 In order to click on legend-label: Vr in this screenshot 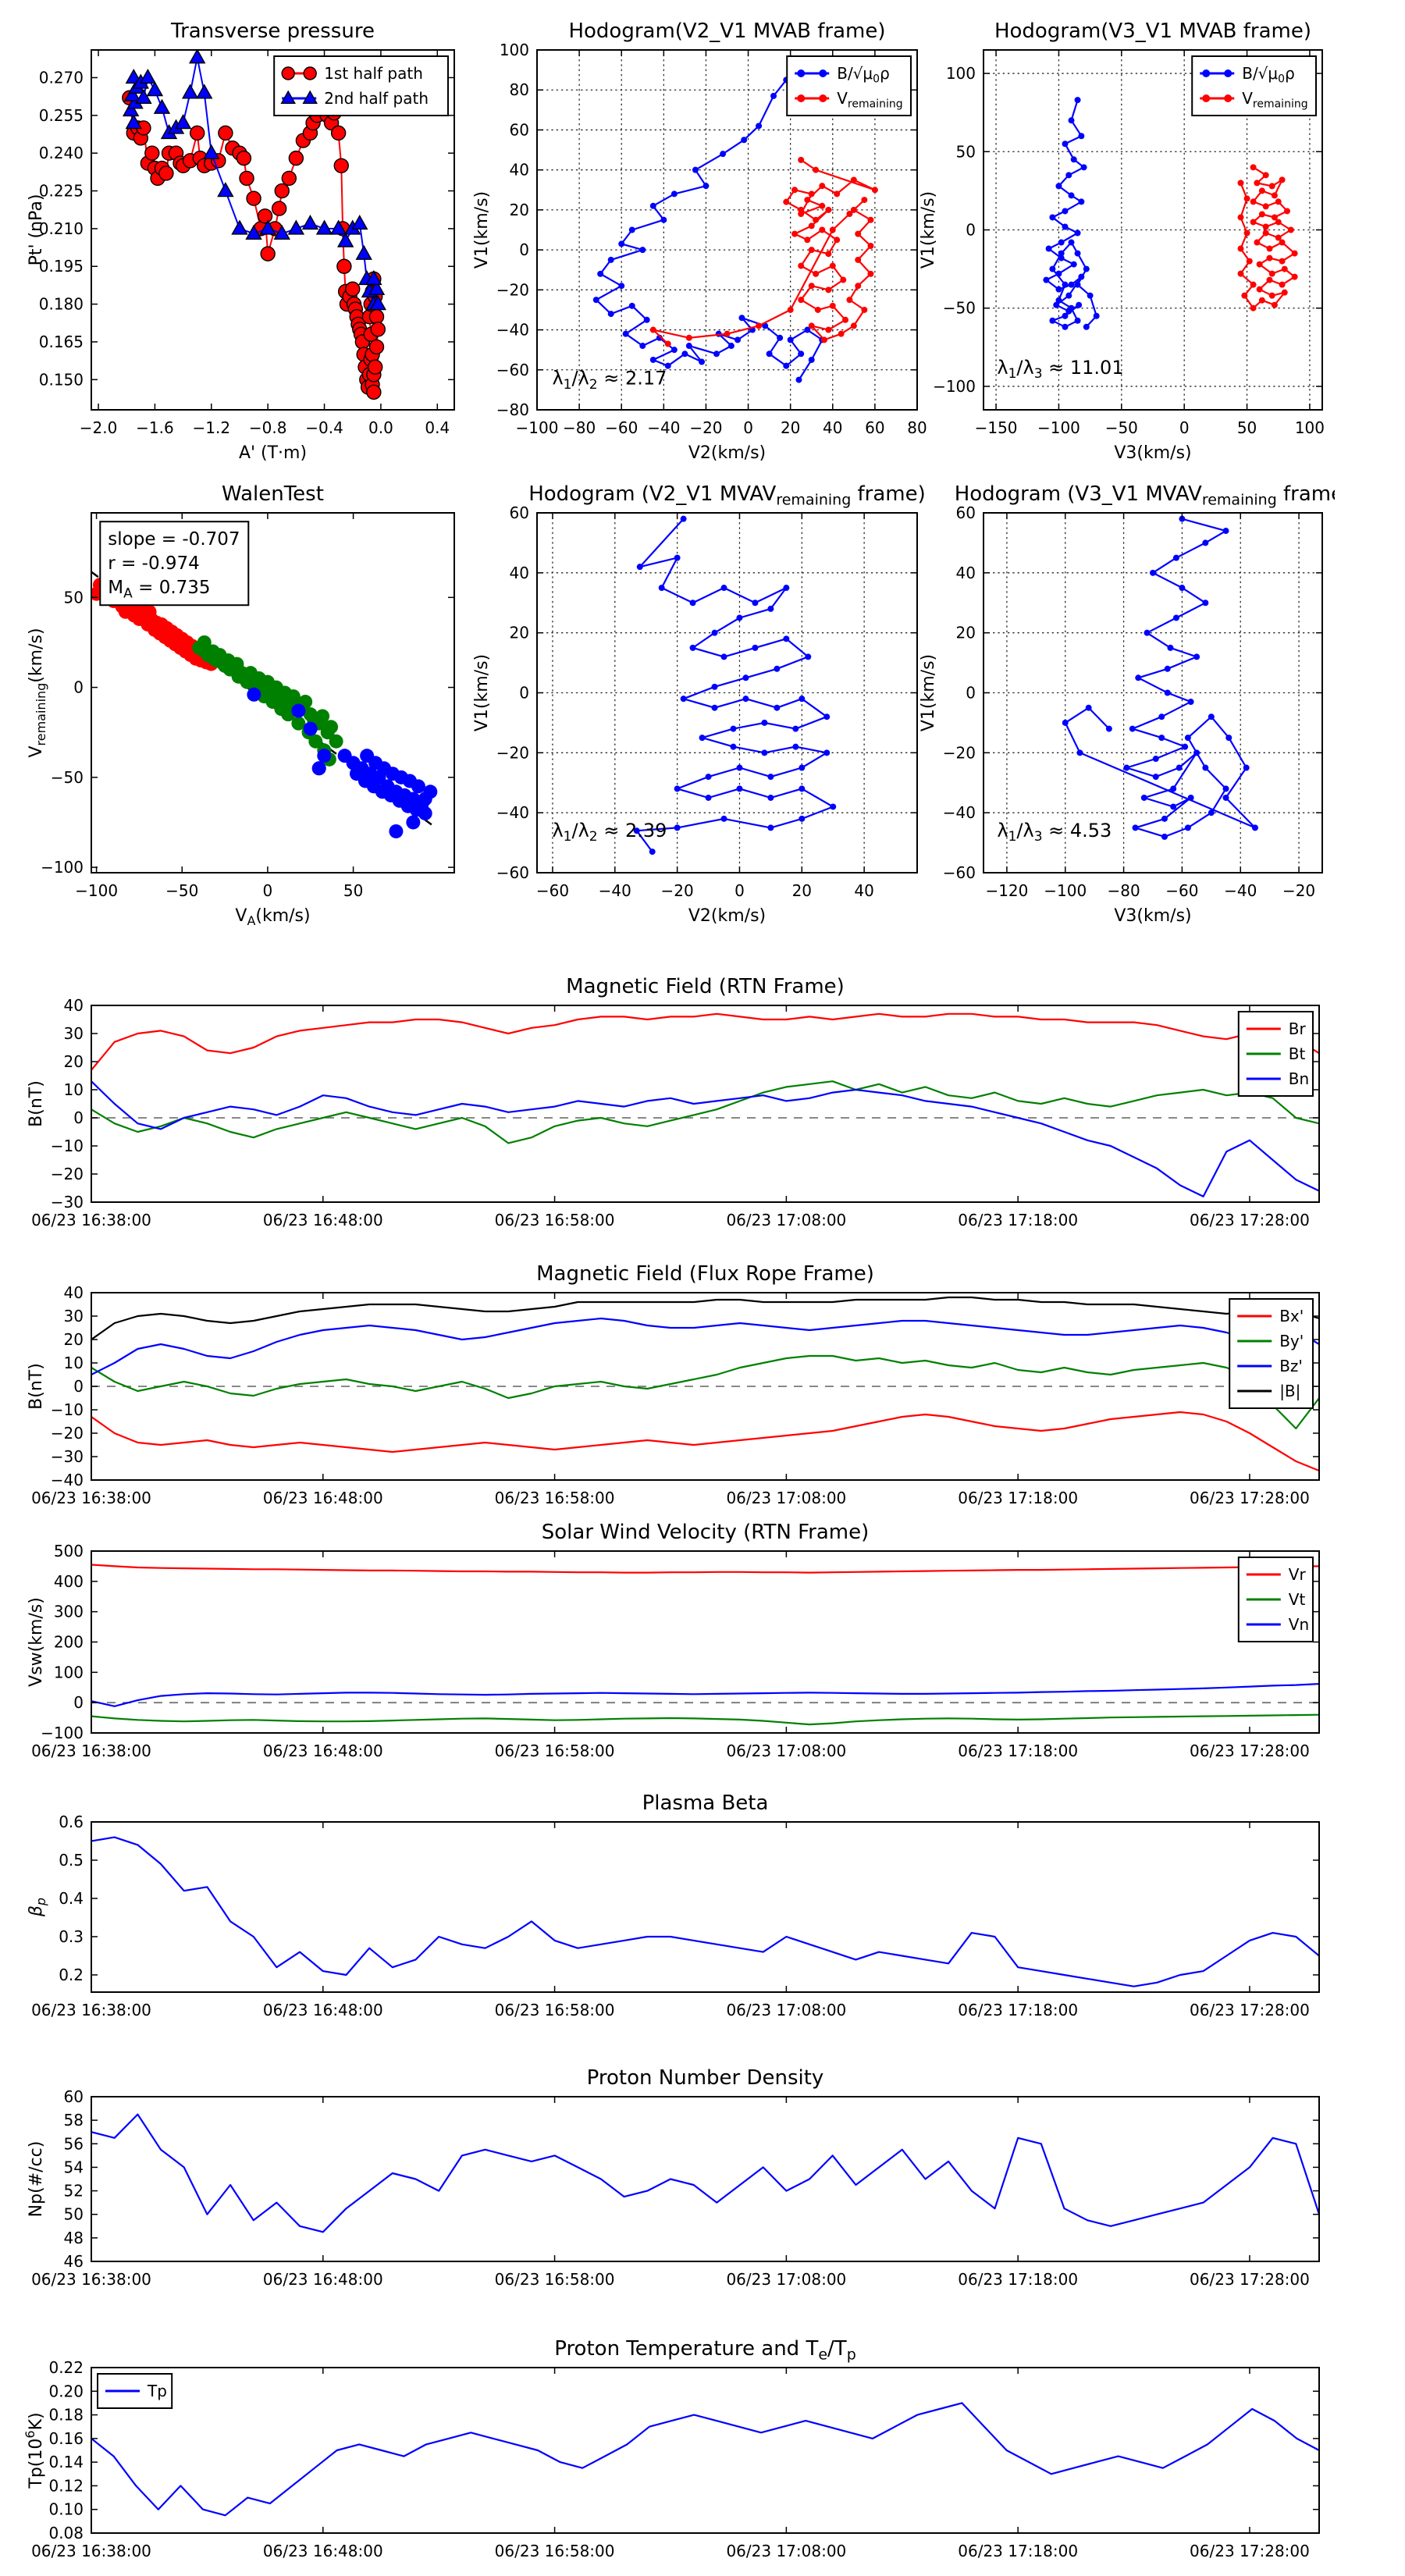, I will do `click(1298, 1574)`.